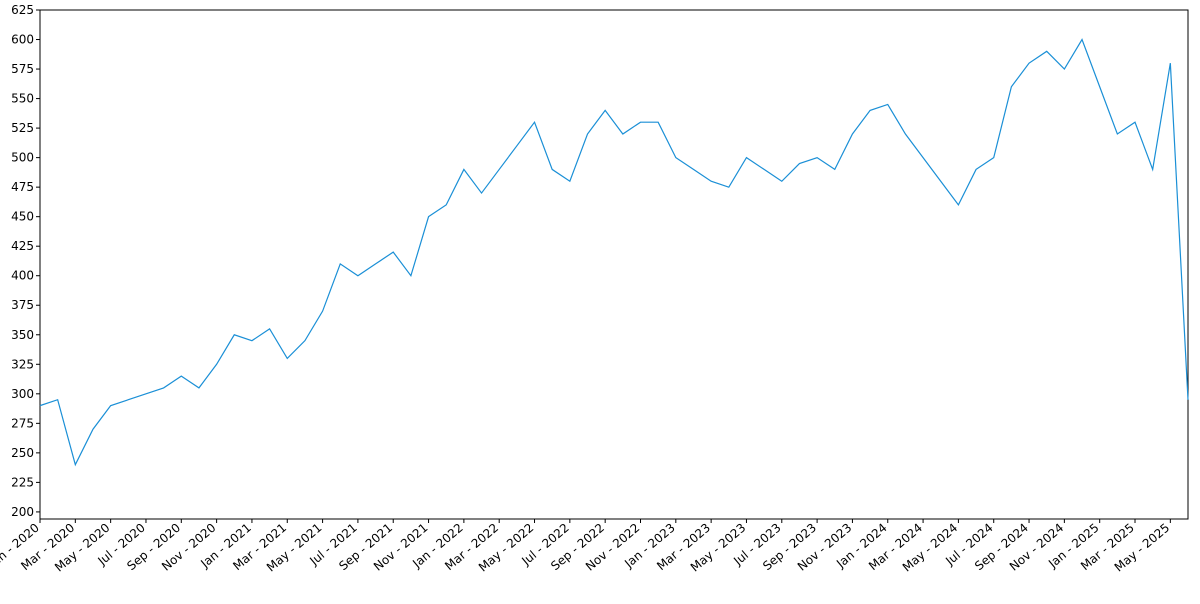 This screenshot has width=1200, height=604. I want to click on y-tick-label: 400, so click(22, 276).